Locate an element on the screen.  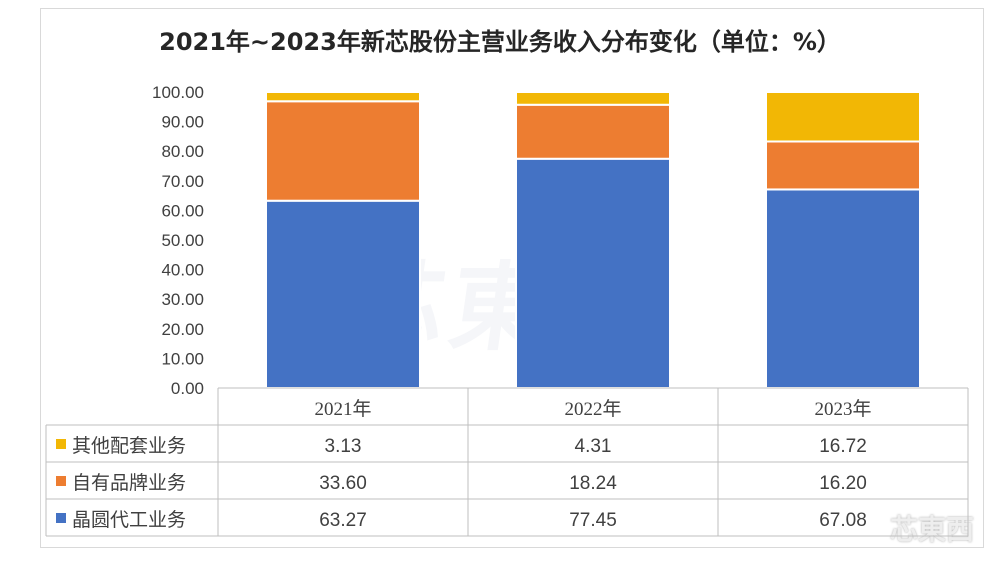
table-cell-value: 63.27 is located at coordinates (343, 520).